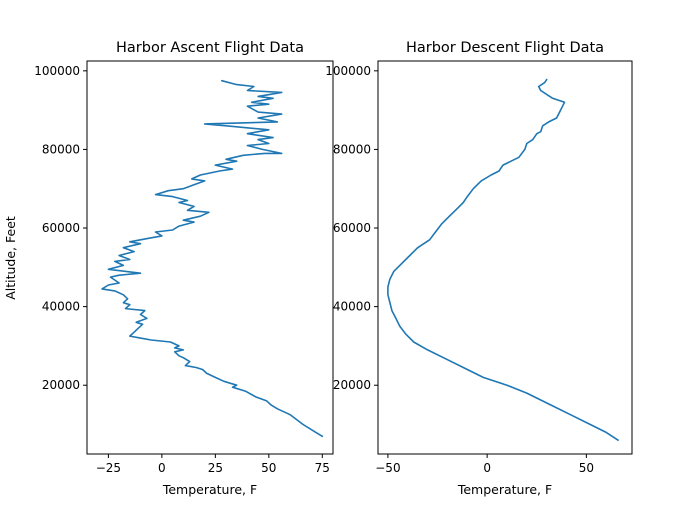  What do you see at coordinates (61, 149) in the screenshot?
I see `left-y-tick-label: 80000` at bounding box center [61, 149].